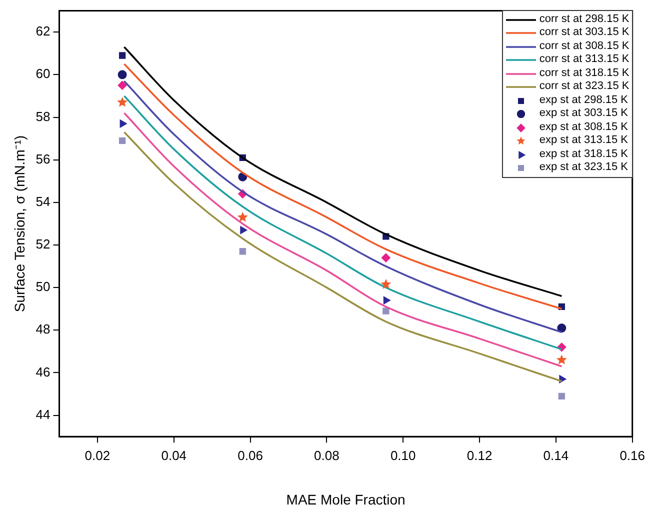  What do you see at coordinates (43, 414) in the screenshot?
I see `y-tick-label: 44` at bounding box center [43, 414].